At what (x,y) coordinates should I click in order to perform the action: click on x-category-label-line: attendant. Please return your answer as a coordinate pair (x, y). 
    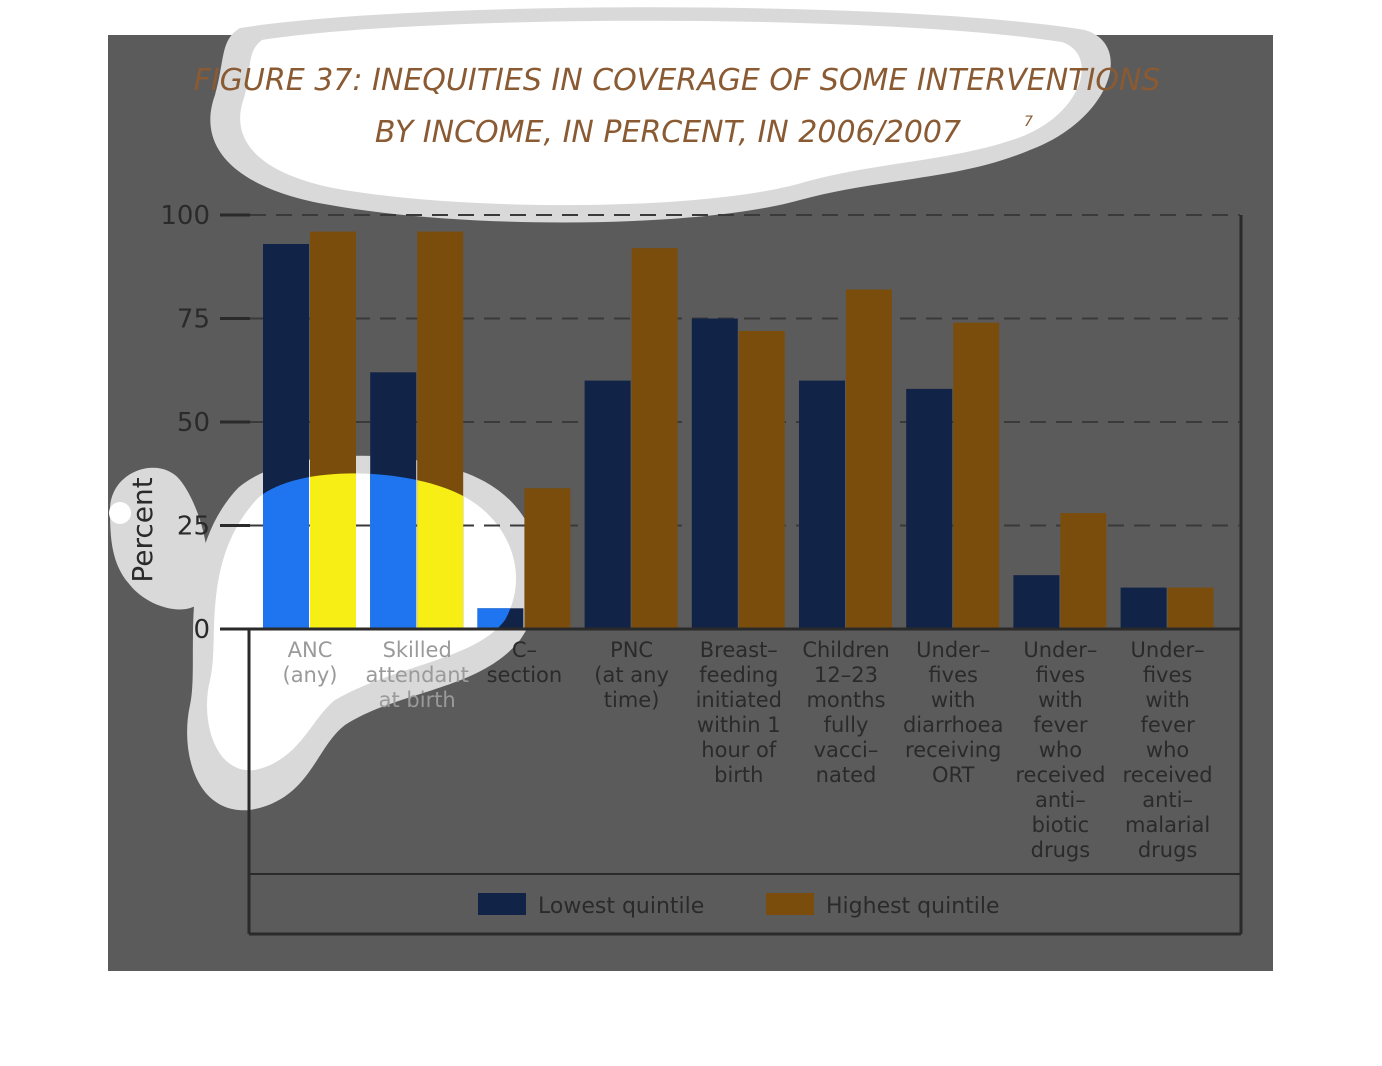
    Looking at the image, I should click on (417, 675).